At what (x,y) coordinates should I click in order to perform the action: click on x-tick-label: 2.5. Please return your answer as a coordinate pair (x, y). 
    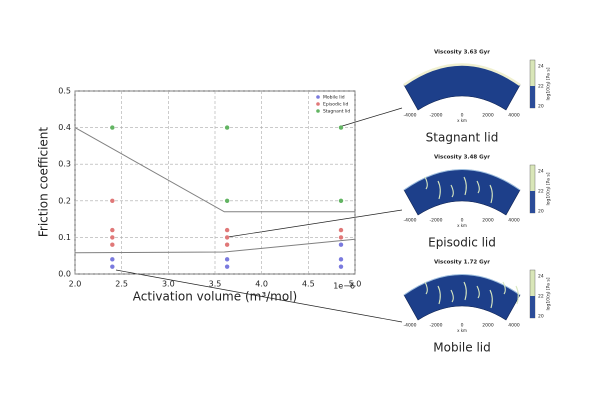
    Looking at the image, I should click on (121, 284).